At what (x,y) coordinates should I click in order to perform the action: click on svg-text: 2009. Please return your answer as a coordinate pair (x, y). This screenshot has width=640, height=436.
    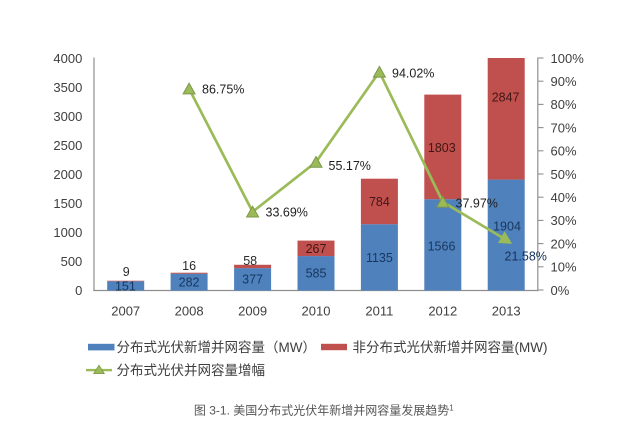
    Looking at the image, I should click on (252, 311).